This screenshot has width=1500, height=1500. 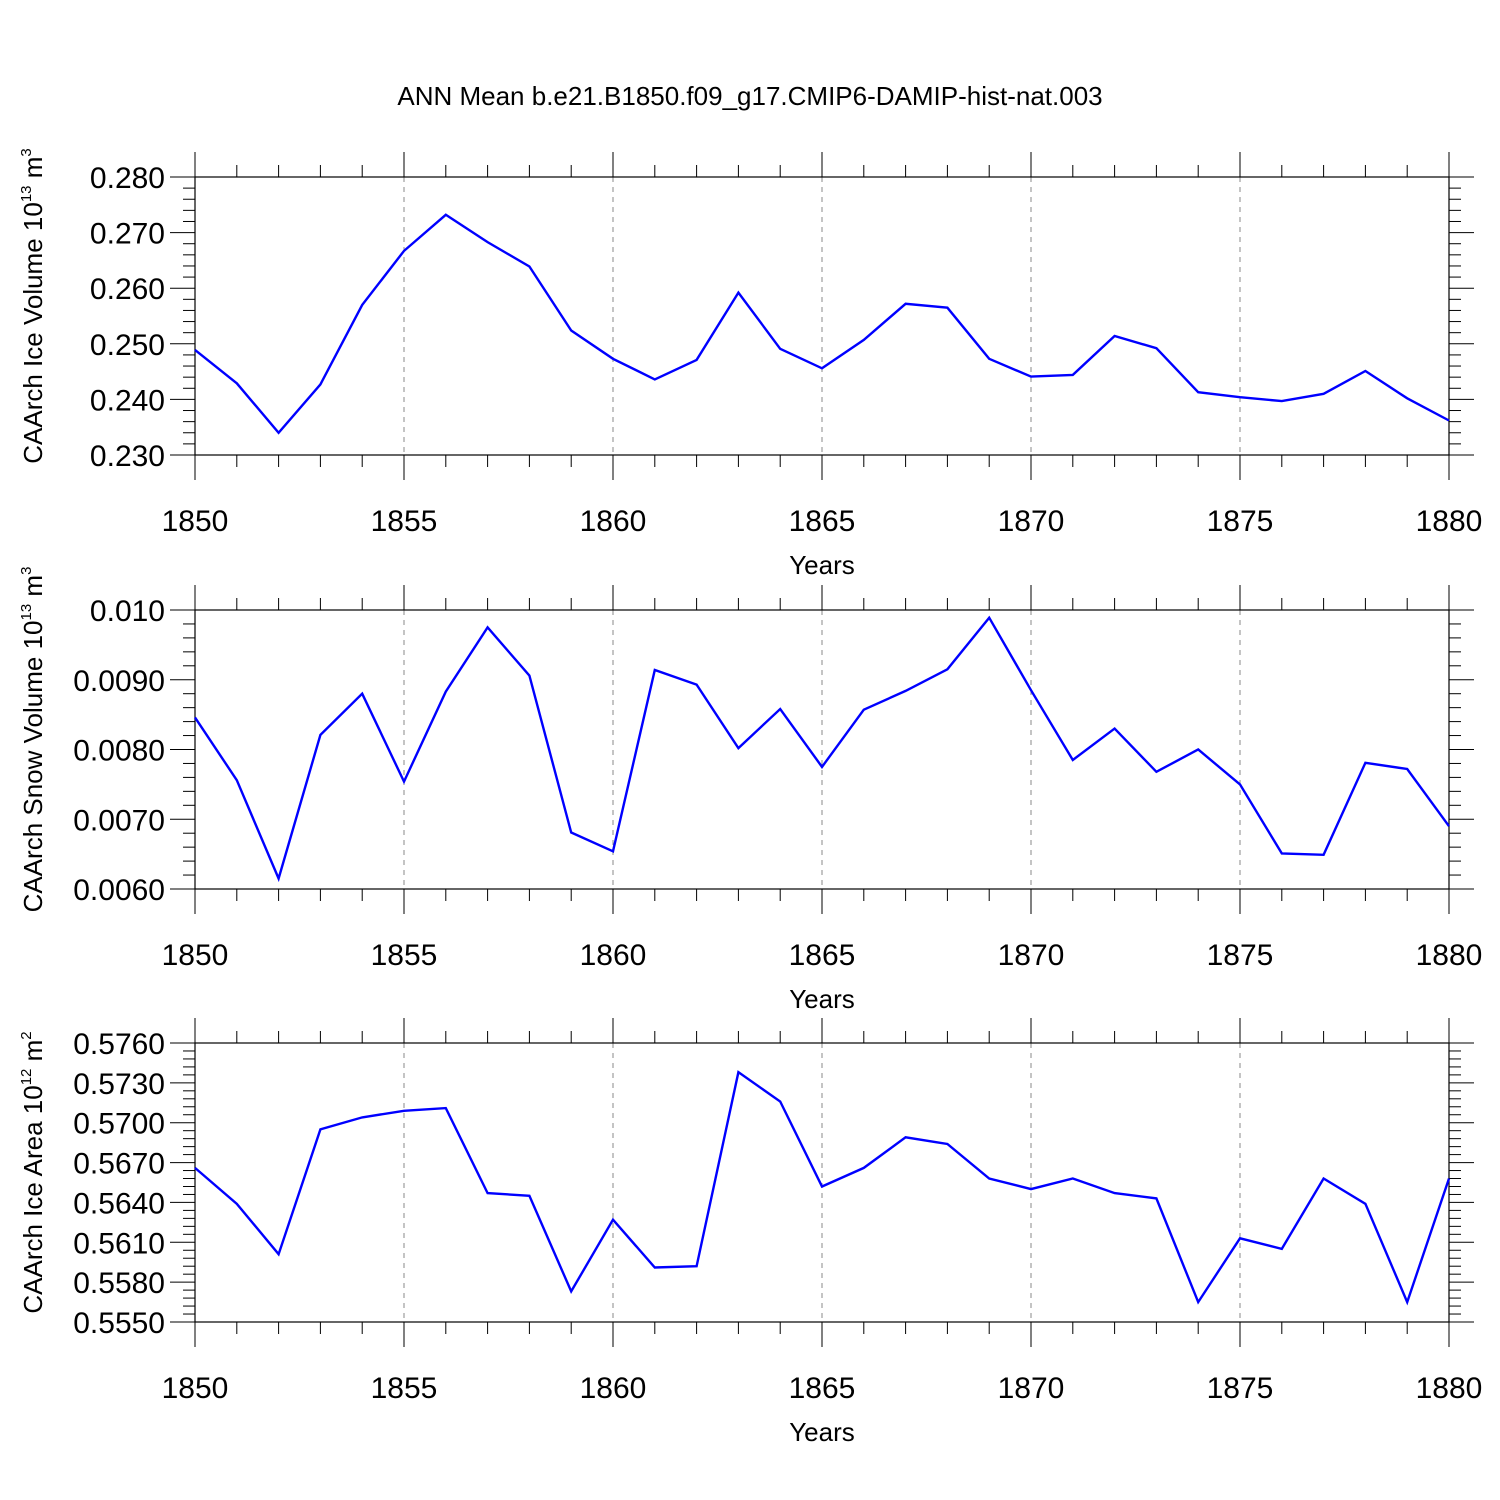 What do you see at coordinates (119, 751) in the screenshot?
I see `y-tick-label: 0.0080` at bounding box center [119, 751].